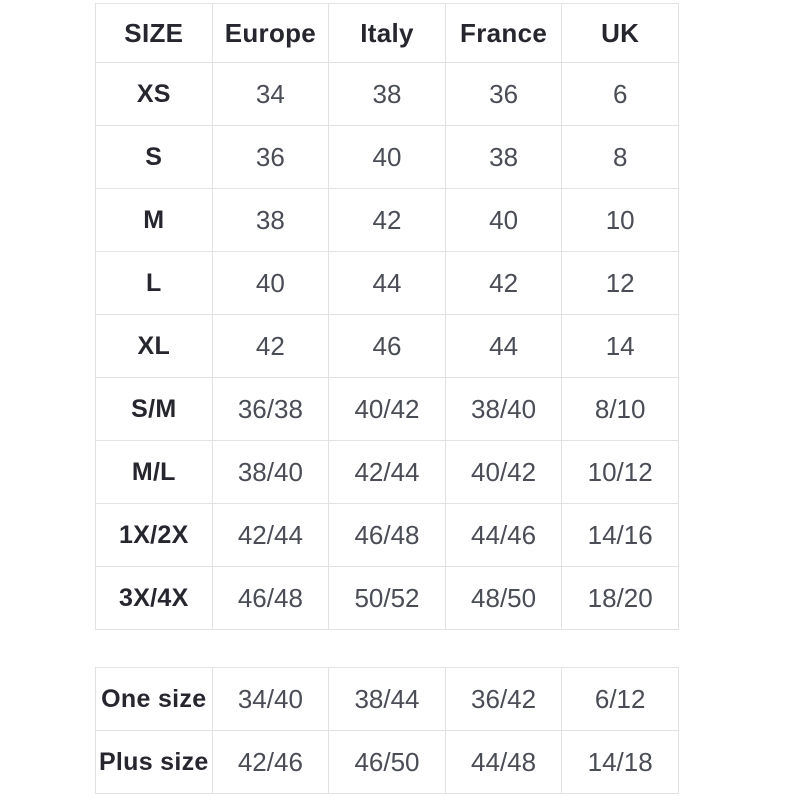  Describe the element at coordinates (154, 409) in the screenshot. I see `size-cell: S/M` at that location.